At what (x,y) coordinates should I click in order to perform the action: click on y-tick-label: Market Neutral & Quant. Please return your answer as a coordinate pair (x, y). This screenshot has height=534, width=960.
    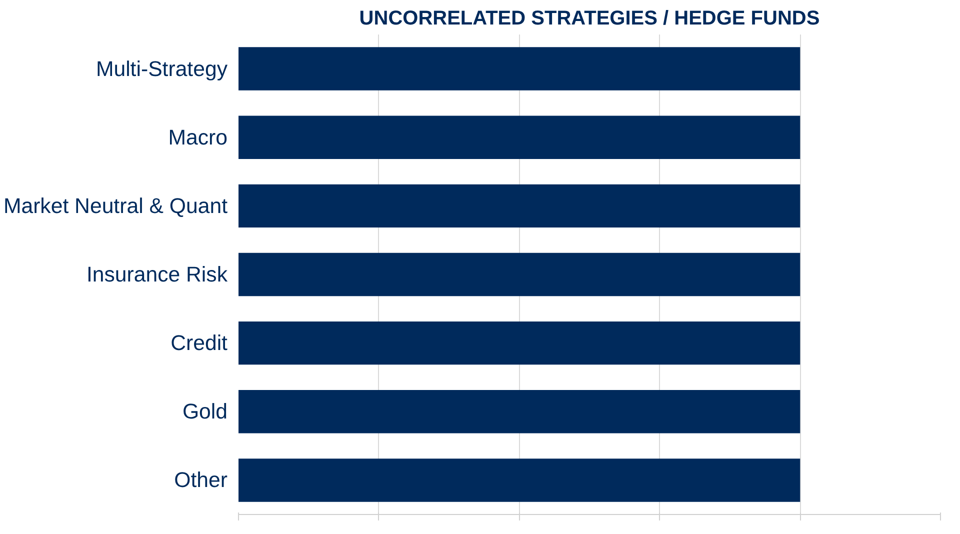
    Looking at the image, I should click on (115, 206).